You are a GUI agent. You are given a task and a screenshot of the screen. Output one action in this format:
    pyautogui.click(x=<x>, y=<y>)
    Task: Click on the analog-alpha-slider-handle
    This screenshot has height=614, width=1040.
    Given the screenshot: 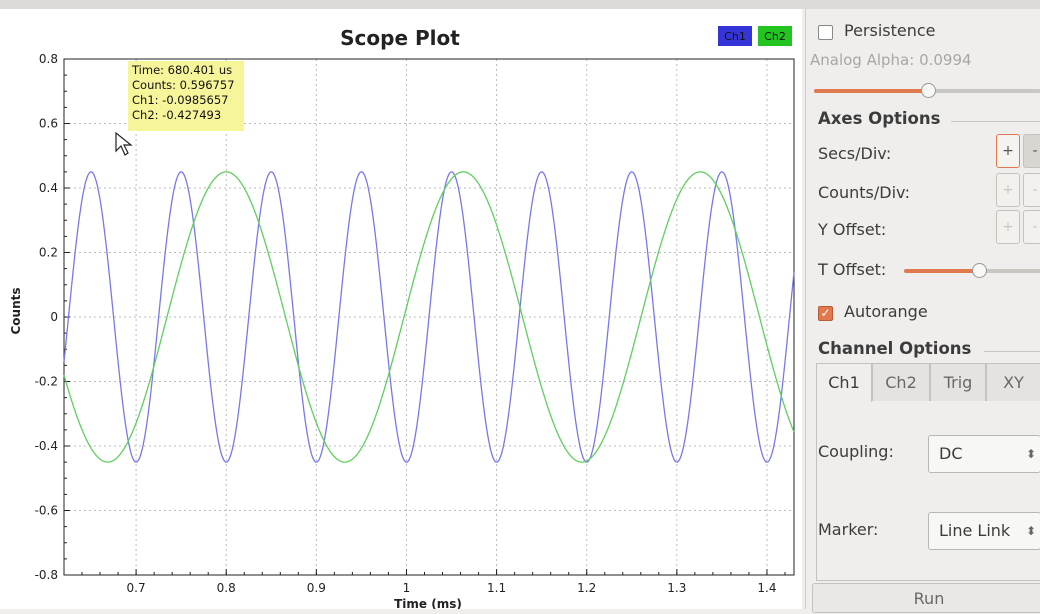 What is the action you would take?
    pyautogui.click(x=928, y=90)
    